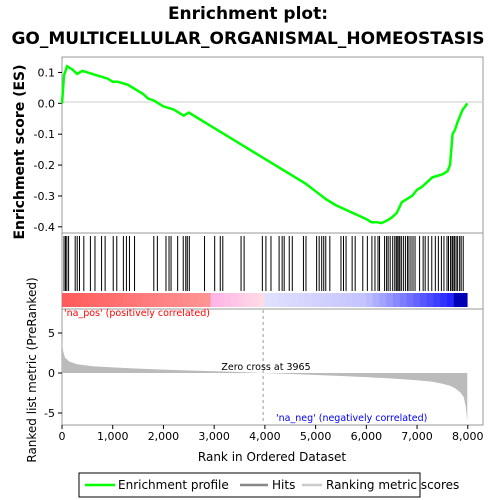 Image resolution: width=500 pixels, height=500 pixels. What do you see at coordinates (247, 39) in the screenshot?
I see `title-line-2: GO_MULTICELLULAR_ORGANISMAL_HOMEOSTASIS` at bounding box center [247, 39].